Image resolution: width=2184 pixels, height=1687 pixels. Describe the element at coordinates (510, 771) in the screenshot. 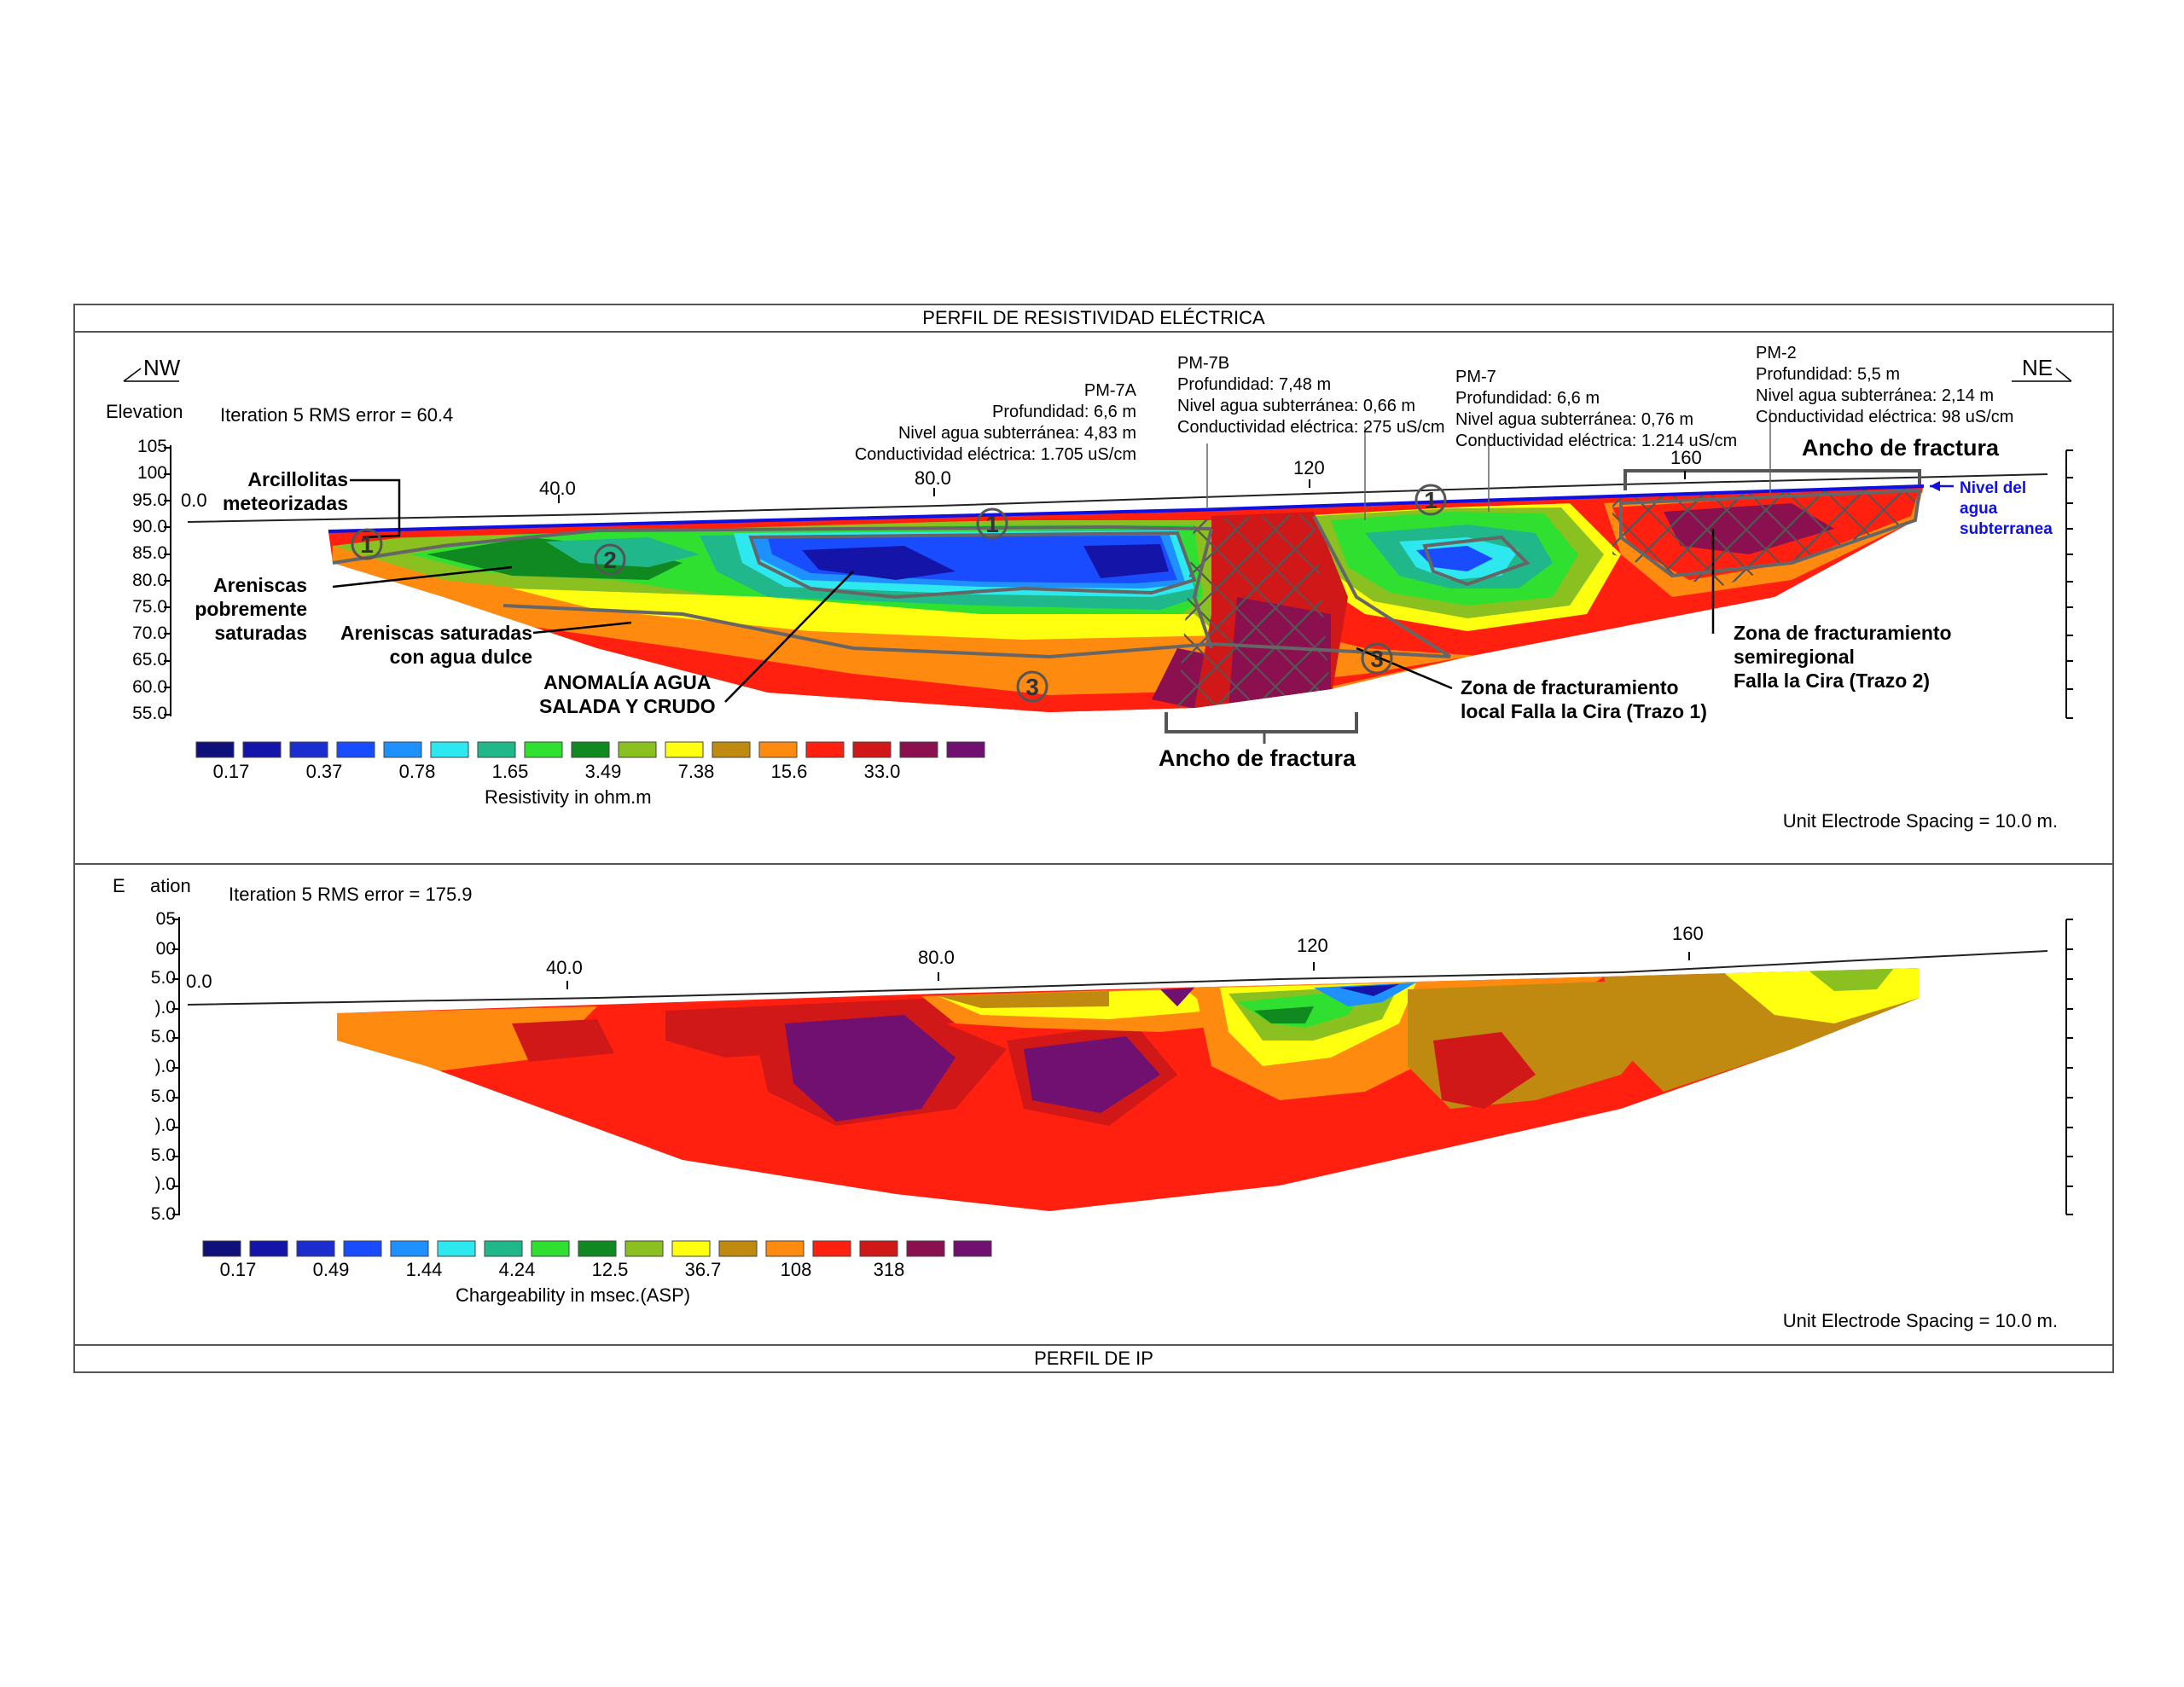

I see `resistivity-colorbar-value-label: 1.65` at that location.